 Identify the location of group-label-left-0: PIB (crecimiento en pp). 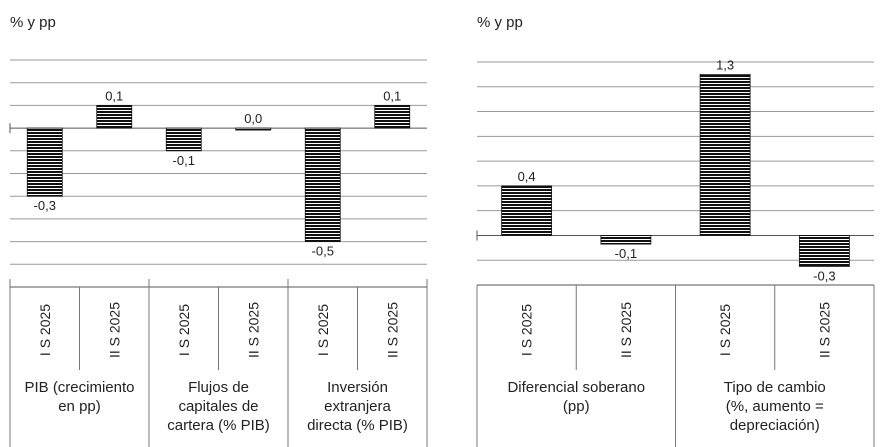
(79, 397).